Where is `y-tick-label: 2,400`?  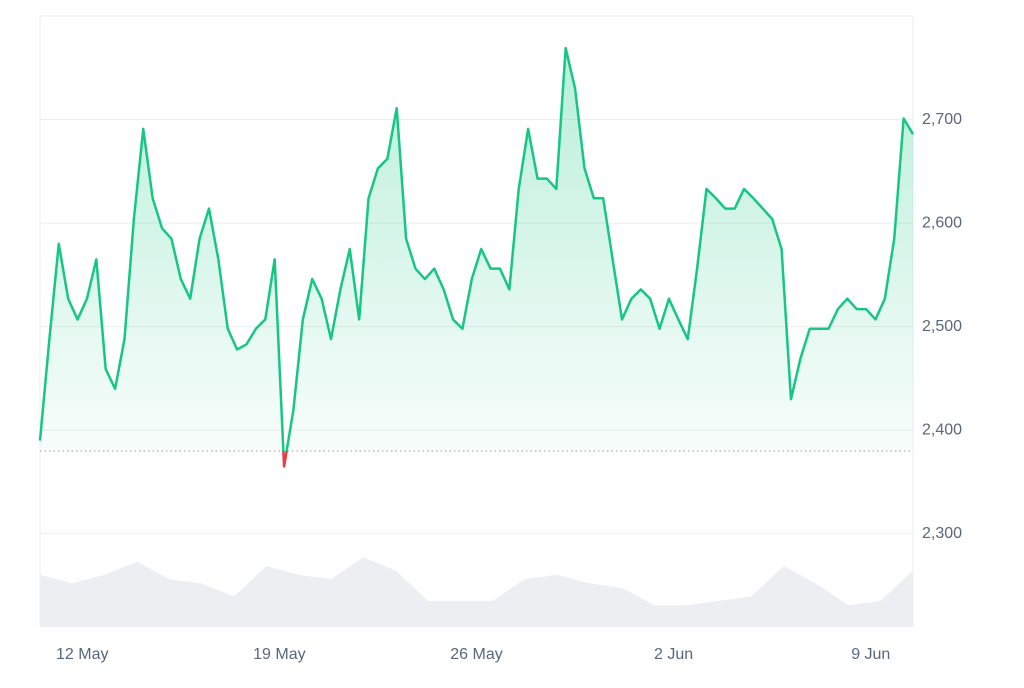
y-tick-label: 2,400 is located at coordinates (942, 429).